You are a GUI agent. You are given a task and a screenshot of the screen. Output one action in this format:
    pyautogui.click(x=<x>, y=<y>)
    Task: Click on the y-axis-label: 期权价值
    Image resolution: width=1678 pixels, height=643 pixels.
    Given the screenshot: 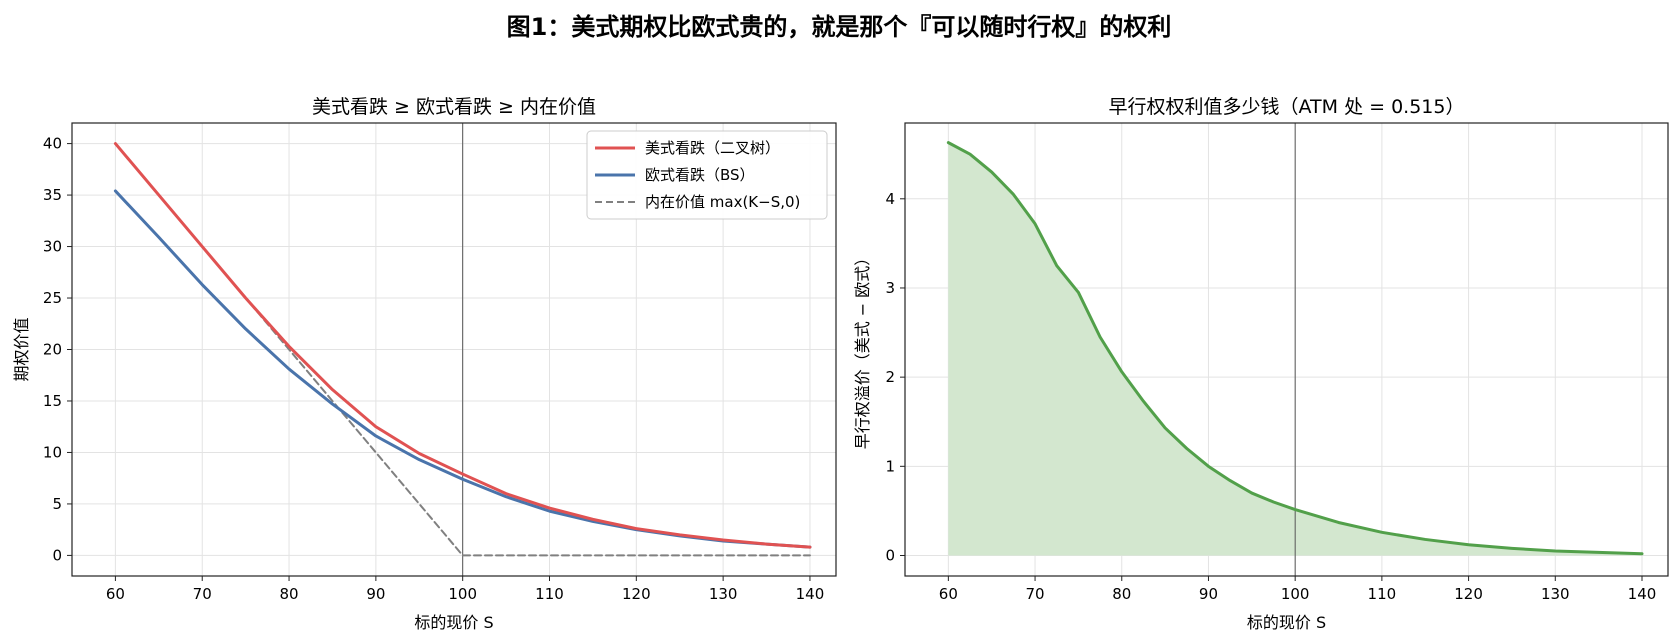 What is the action you would take?
    pyautogui.click(x=21, y=349)
    